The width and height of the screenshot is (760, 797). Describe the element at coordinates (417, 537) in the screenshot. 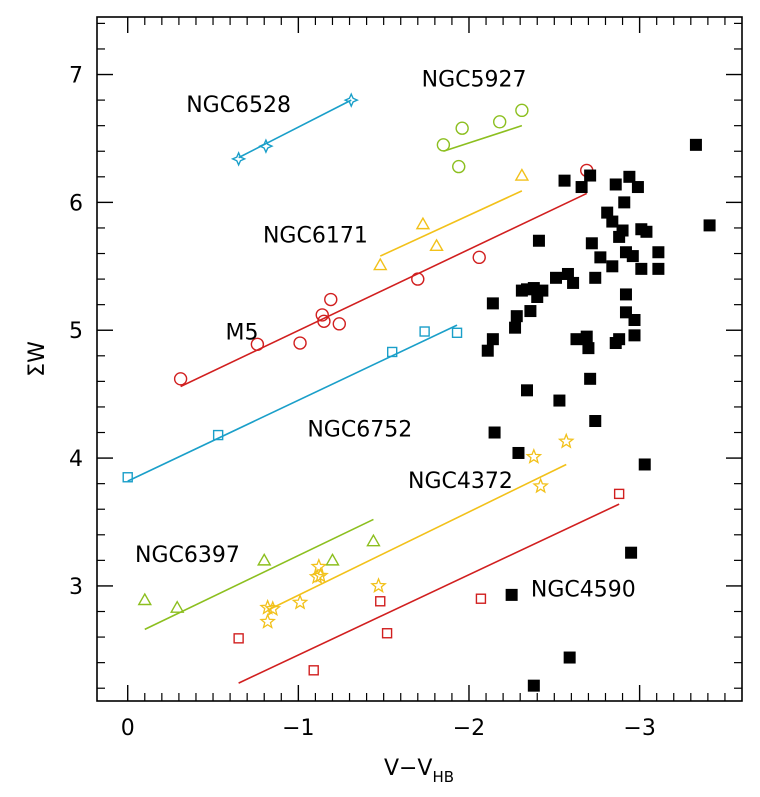

I see `ngc4372-fit-line` at that location.